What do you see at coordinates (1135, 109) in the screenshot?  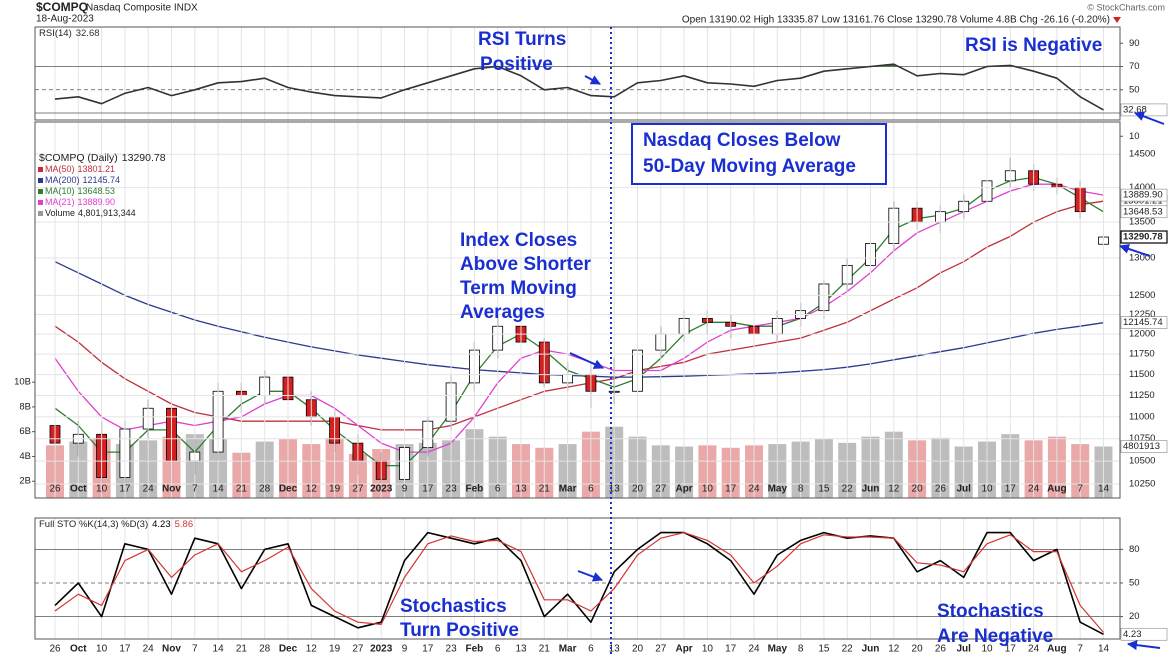 I see `value-tag: 32.68` at bounding box center [1135, 109].